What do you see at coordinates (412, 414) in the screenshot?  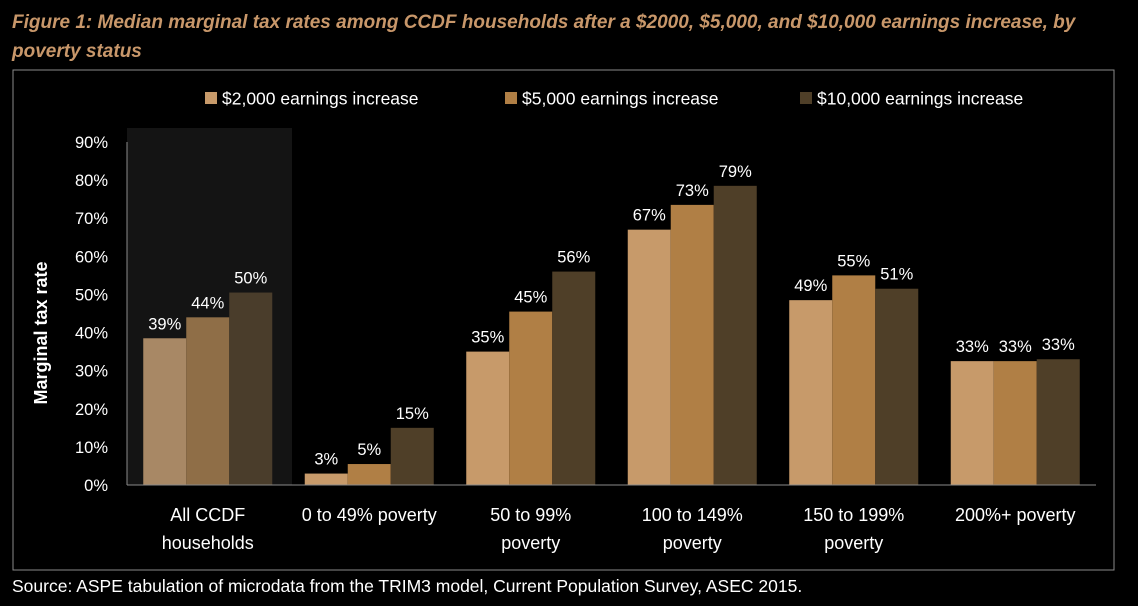 I see `data-label: 15%` at bounding box center [412, 414].